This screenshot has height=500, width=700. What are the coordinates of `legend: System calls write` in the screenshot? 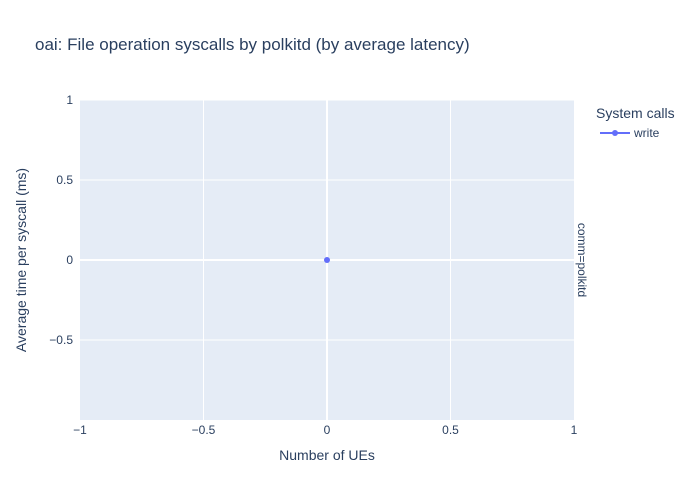 It's located at (635, 122).